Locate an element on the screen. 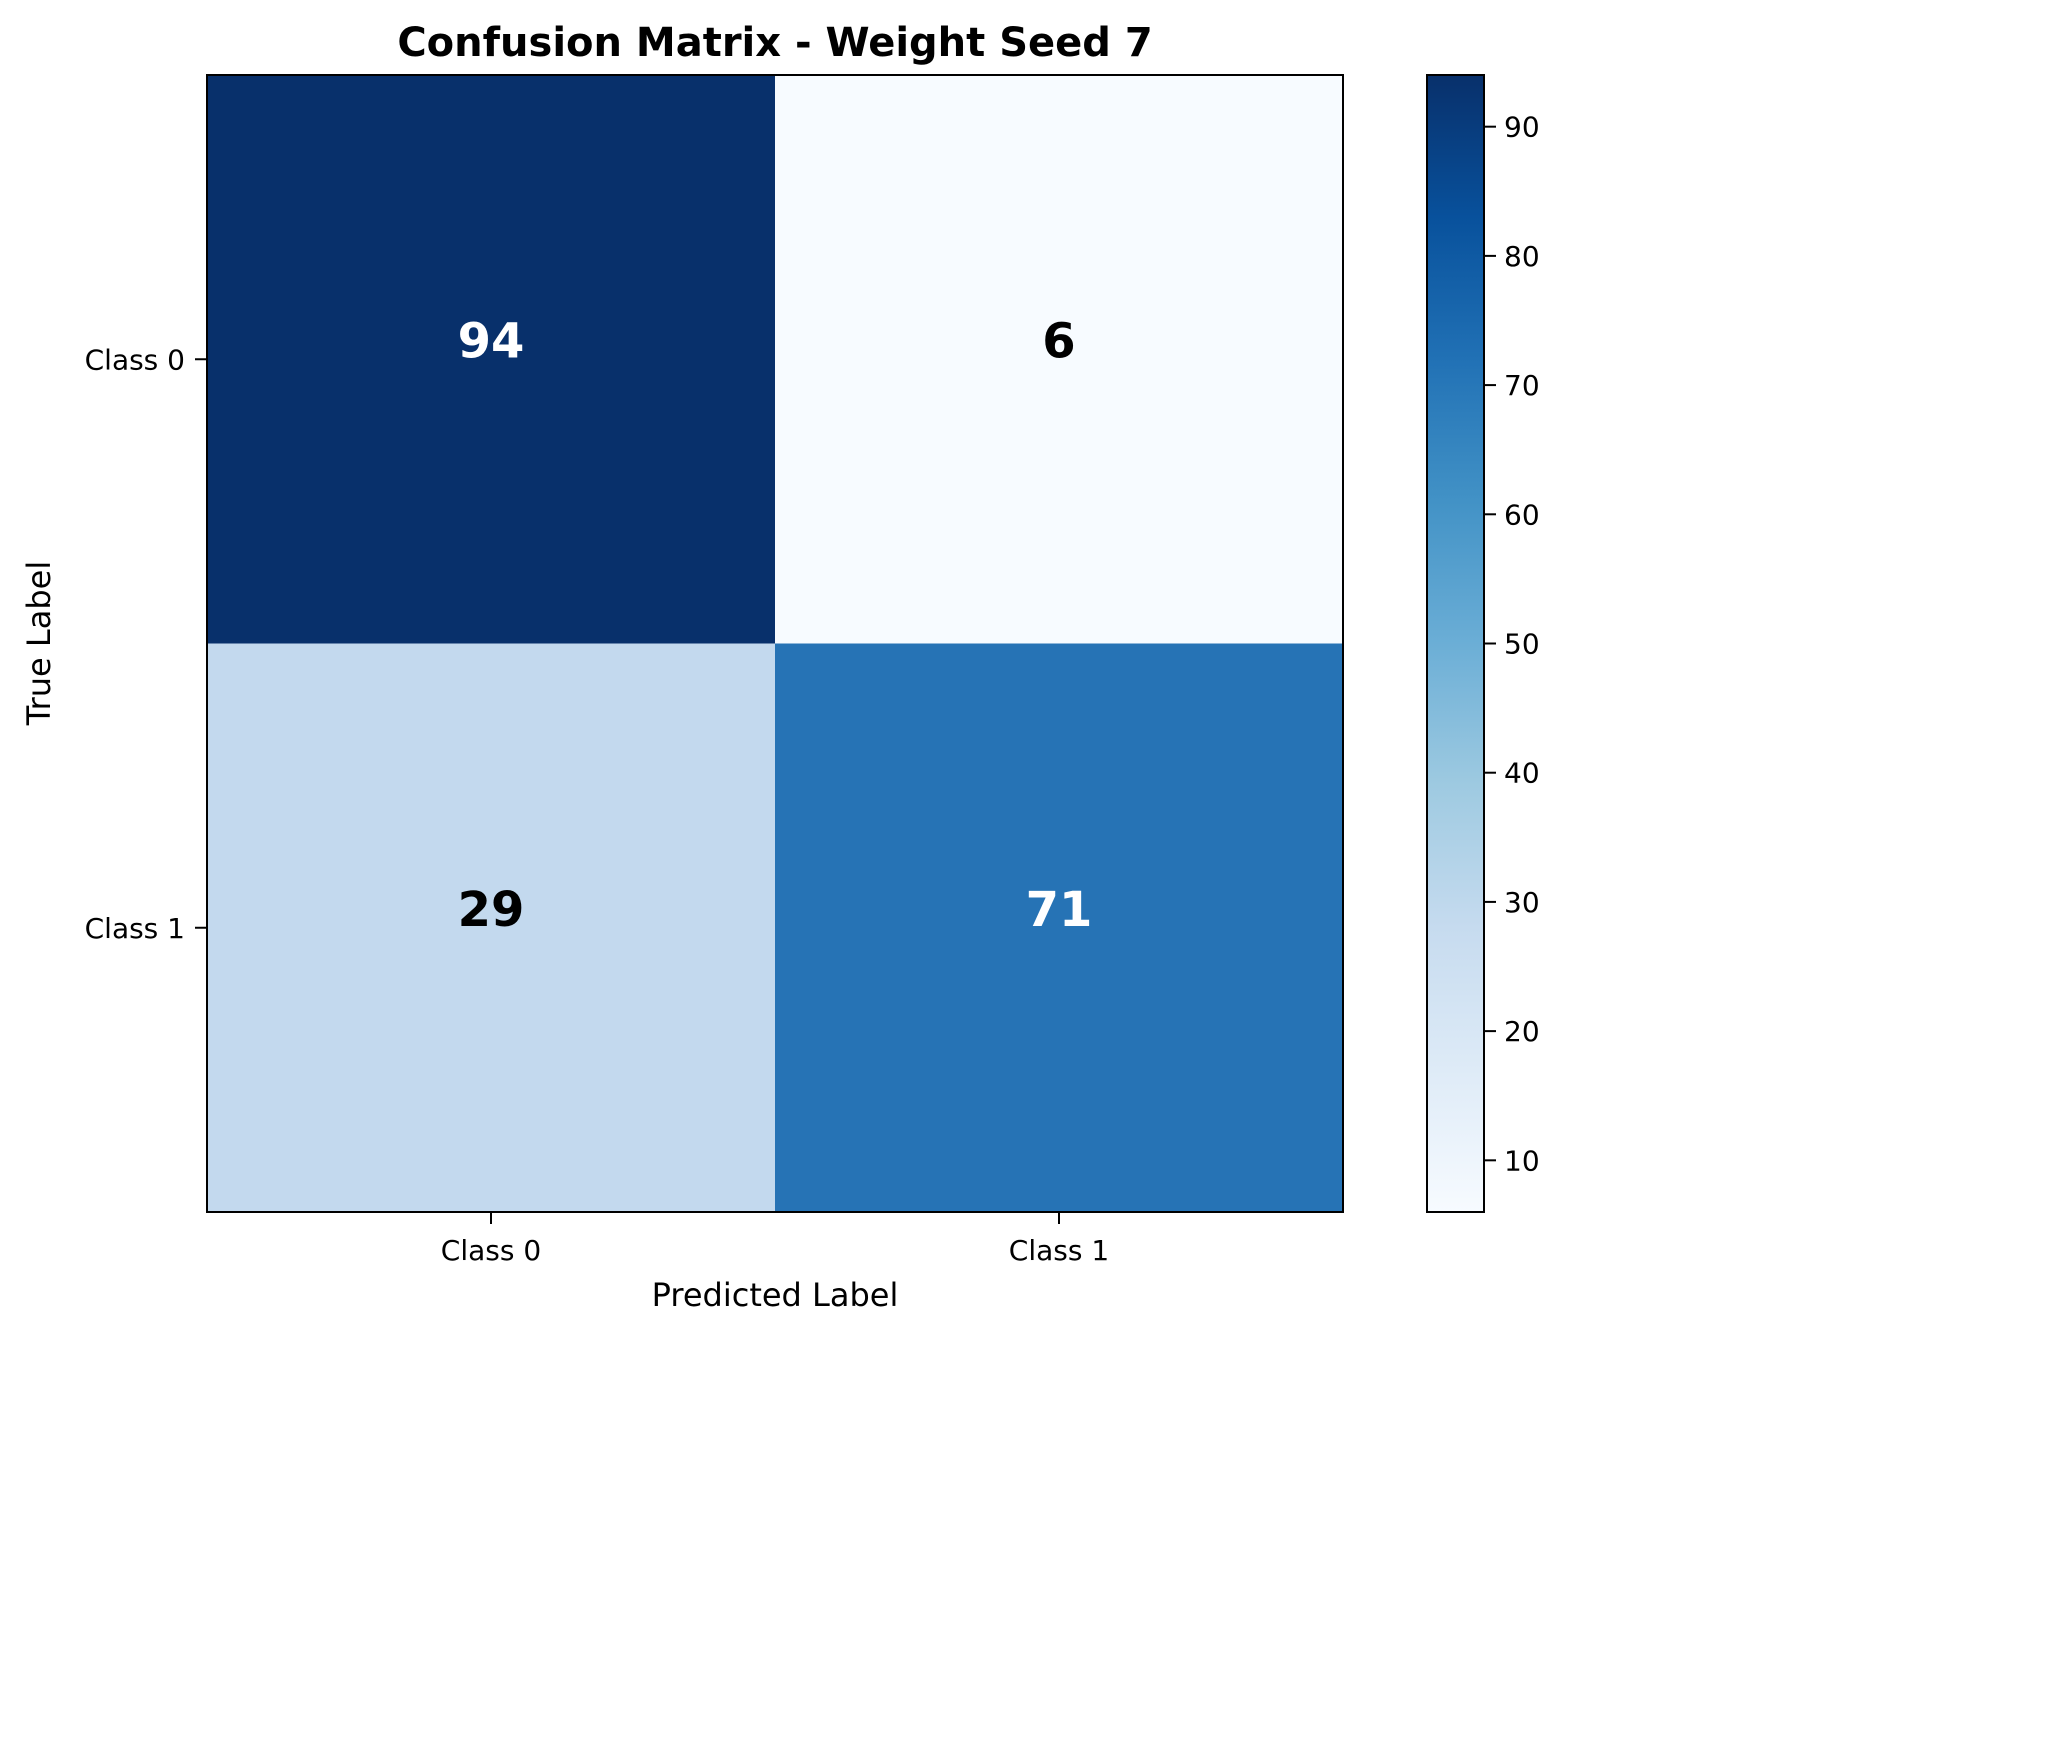  cell-value-label: 29 is located at coordinates (491, 910).